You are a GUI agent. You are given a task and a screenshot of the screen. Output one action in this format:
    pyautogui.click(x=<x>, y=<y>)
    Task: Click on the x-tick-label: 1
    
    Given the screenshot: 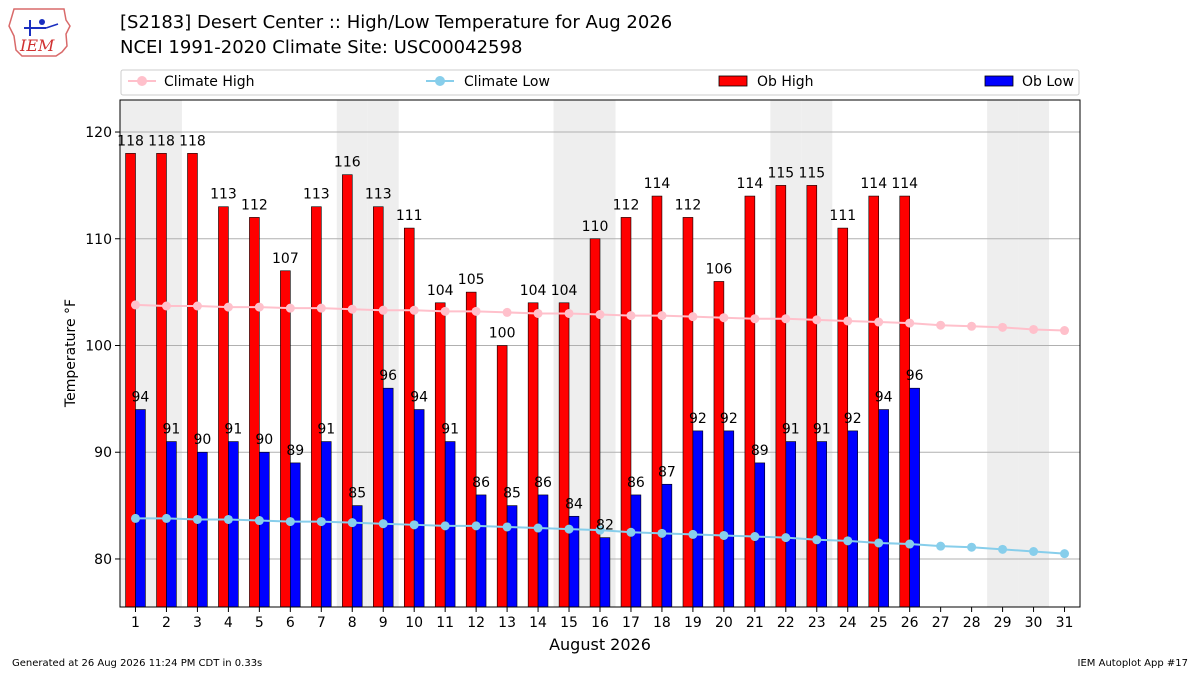 What is the action you would take?
    pyautogui.click(x=135, y=623)
    